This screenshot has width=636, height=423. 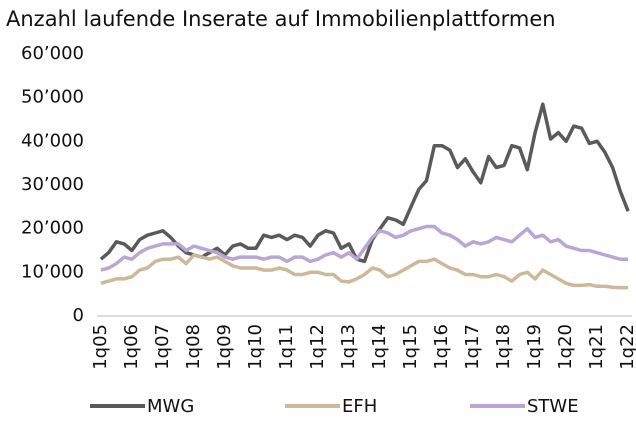 I want to click on x-tick-label: 1q16, so click(x=441, y=347).